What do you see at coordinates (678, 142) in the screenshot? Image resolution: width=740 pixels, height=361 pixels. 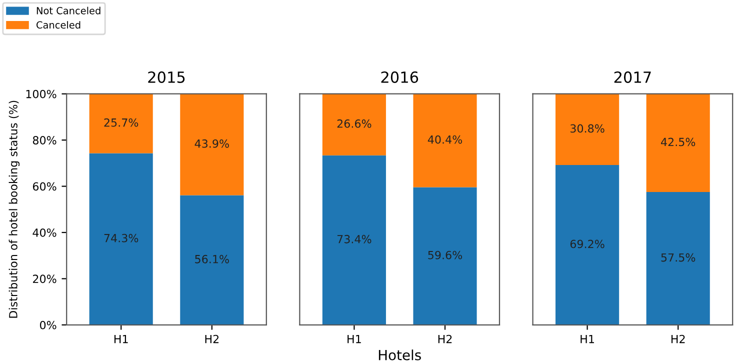 I see `data-label: 42.5%` at bounding box center [678, 142].